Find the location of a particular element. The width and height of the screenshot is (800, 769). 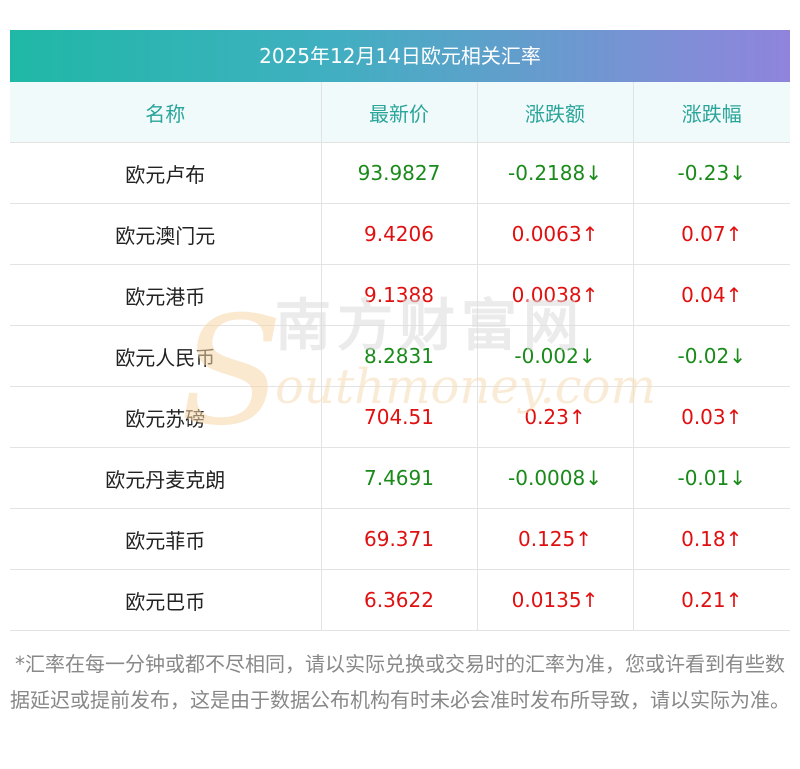

header-name: 名称 is located at coordinates (166, 112).